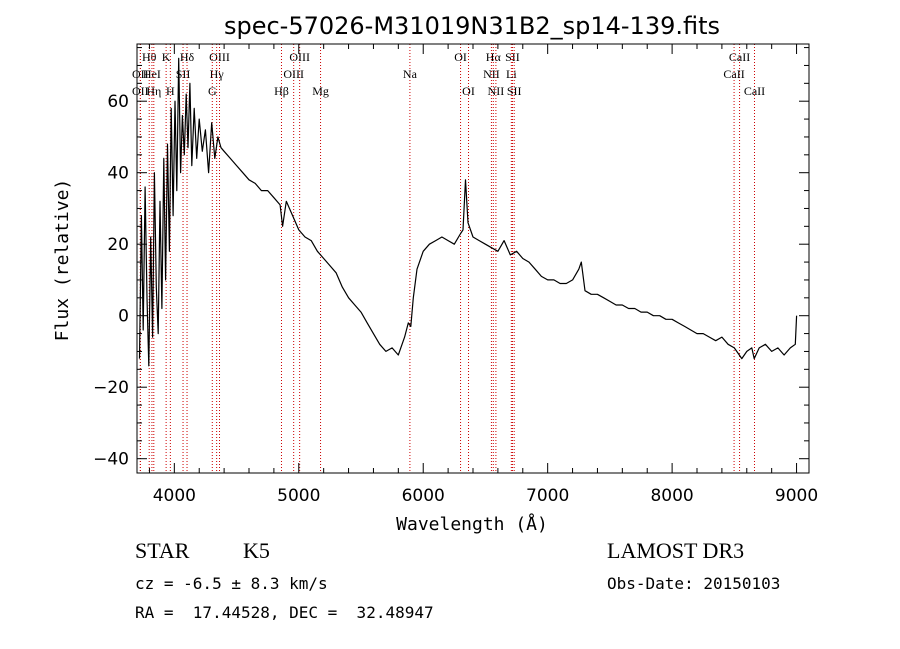 The width and height of the screenshot is (900, 649). What do you see at coordinates (796, 496) in the screenshot?
I see `x-tick-label: 9000` at bounding box center [796, 496].